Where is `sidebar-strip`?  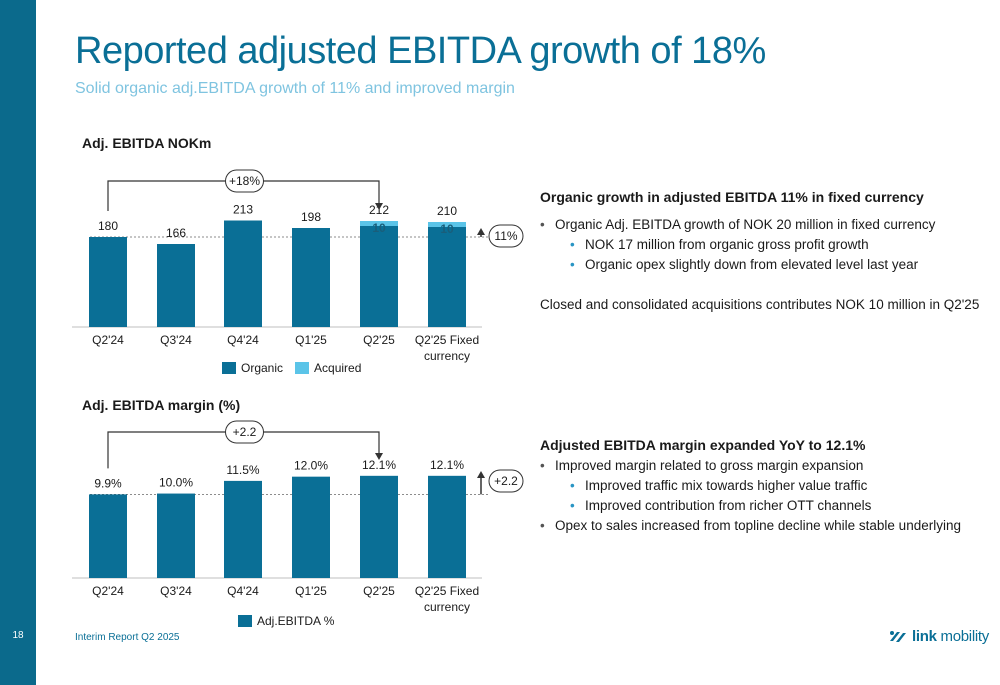
sidebar-strip is located at coordinates (18, 342).